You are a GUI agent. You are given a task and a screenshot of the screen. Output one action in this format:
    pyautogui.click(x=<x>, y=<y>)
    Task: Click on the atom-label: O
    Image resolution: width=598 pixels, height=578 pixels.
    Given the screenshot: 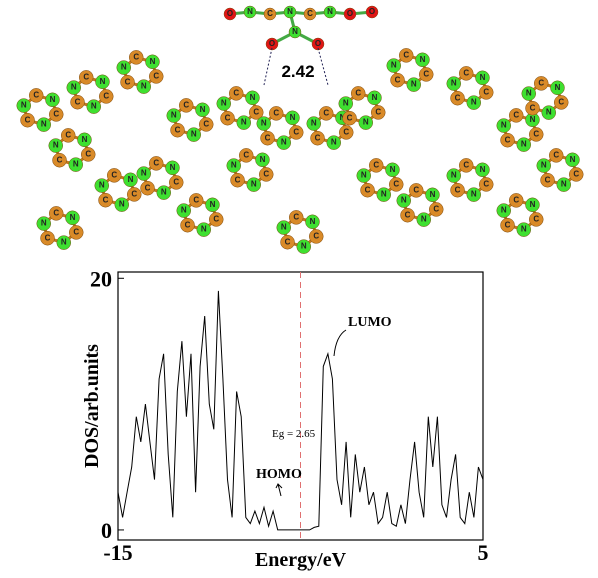 What is the action you would take?
    pyautogui.click(x=350, y=13)
    